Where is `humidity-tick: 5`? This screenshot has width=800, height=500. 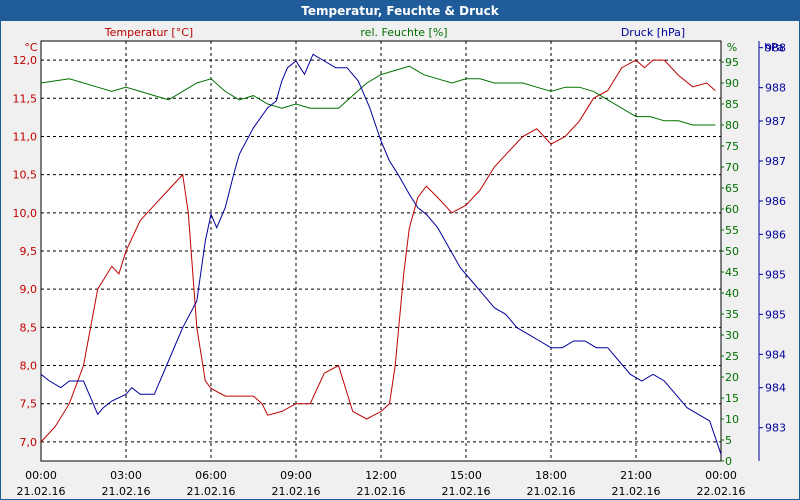 humidity-tick: 5 is located at coordinates (728, 440).